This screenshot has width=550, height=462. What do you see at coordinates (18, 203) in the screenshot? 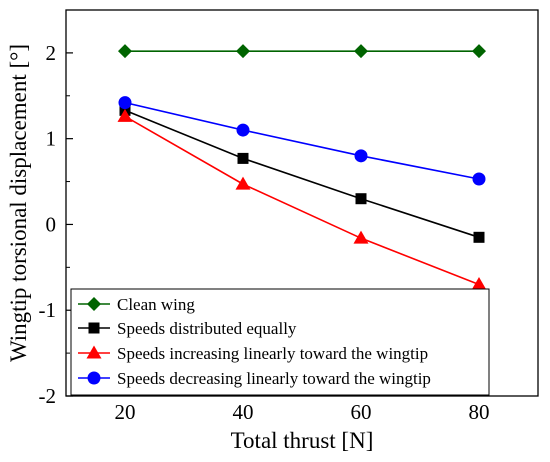
I see `y-axis-title: Wingtip torsional displacement [°]` at bounding box center [18, 203].